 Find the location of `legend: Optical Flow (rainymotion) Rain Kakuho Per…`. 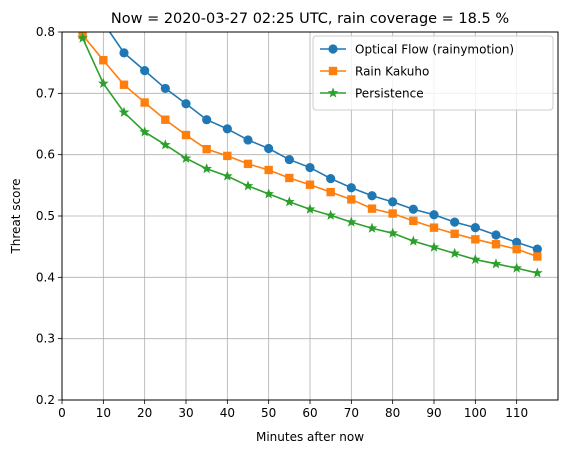

legend: Optical Flow (rainymotion) Rain Kakuho Per… is located at coordinates (433, 73).